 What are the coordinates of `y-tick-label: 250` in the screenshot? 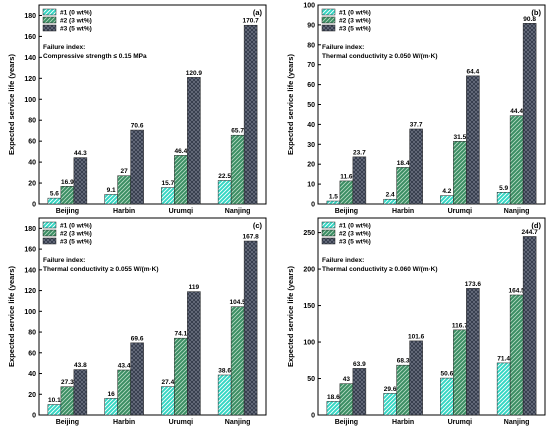 It's located at (309, 233).